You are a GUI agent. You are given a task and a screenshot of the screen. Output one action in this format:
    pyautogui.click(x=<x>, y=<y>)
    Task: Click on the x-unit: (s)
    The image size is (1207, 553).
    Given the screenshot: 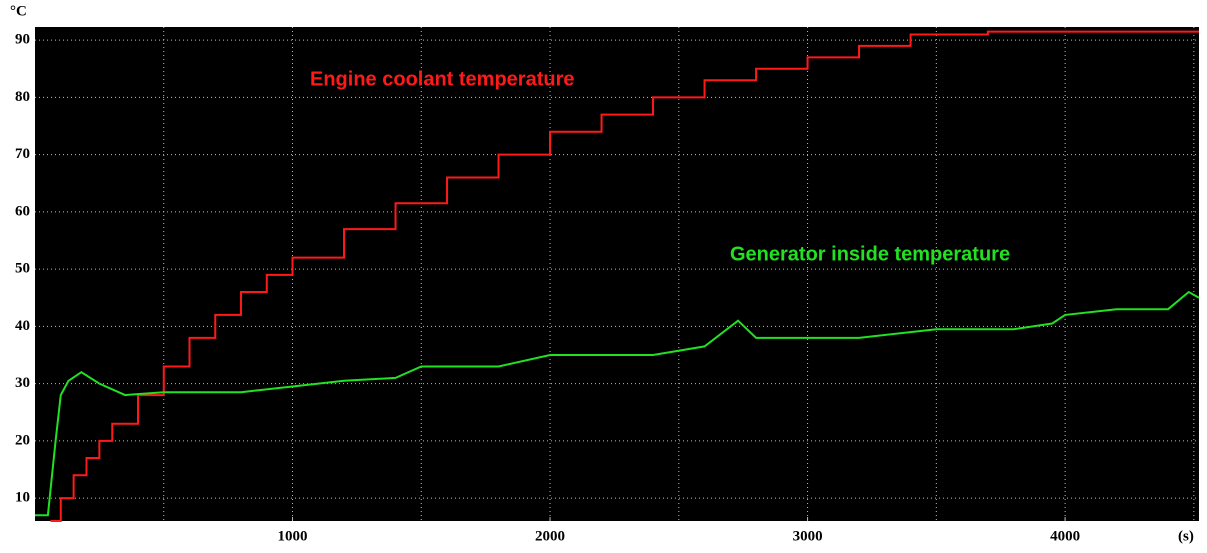 What is the action you would take?
    pyautogui.click(x=1186, y=536)
    